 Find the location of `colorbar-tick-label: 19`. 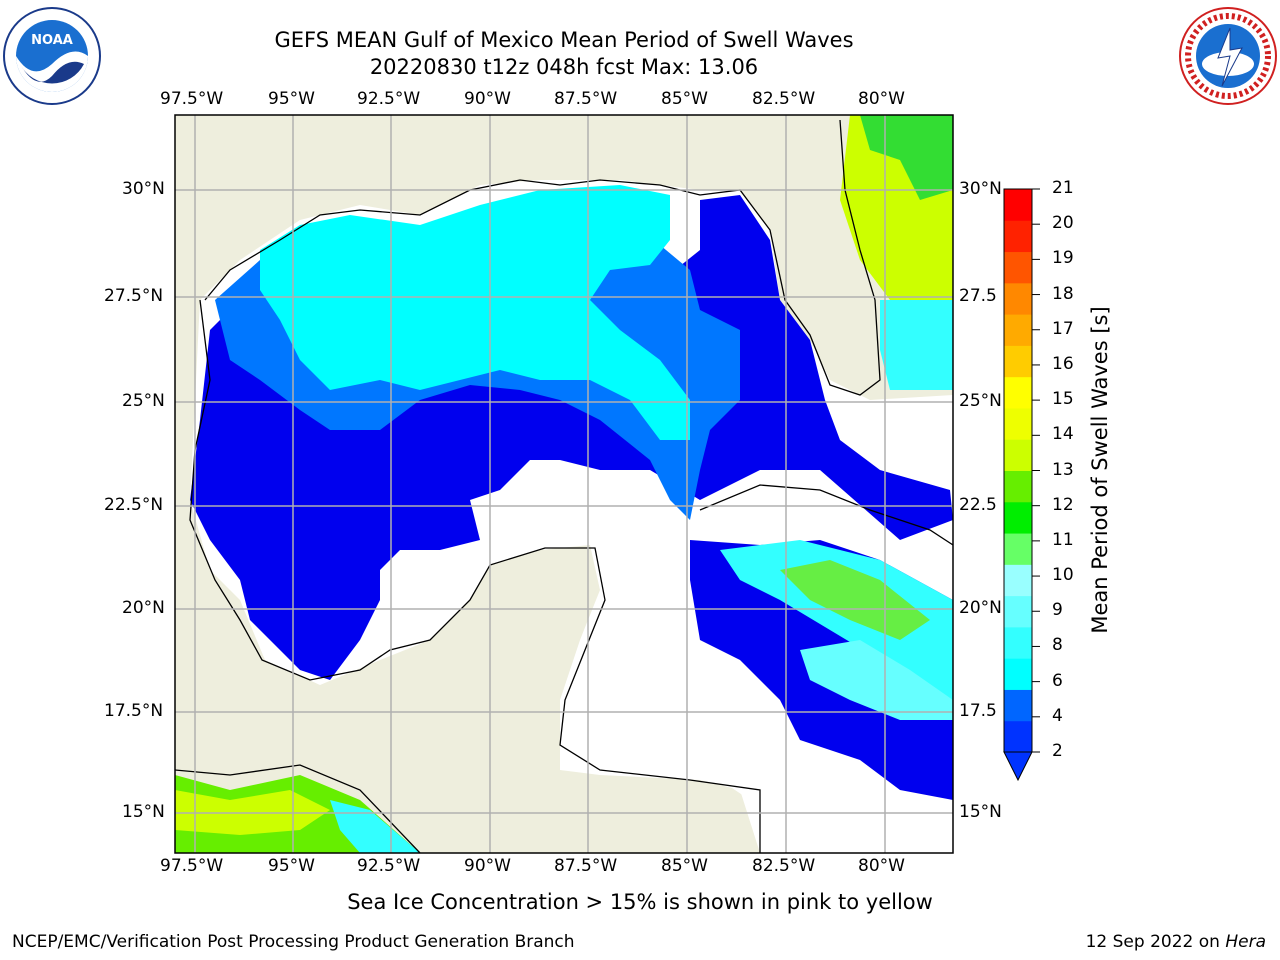

colorbar-tick-label: 19 is located at coordinates (1063, 258).